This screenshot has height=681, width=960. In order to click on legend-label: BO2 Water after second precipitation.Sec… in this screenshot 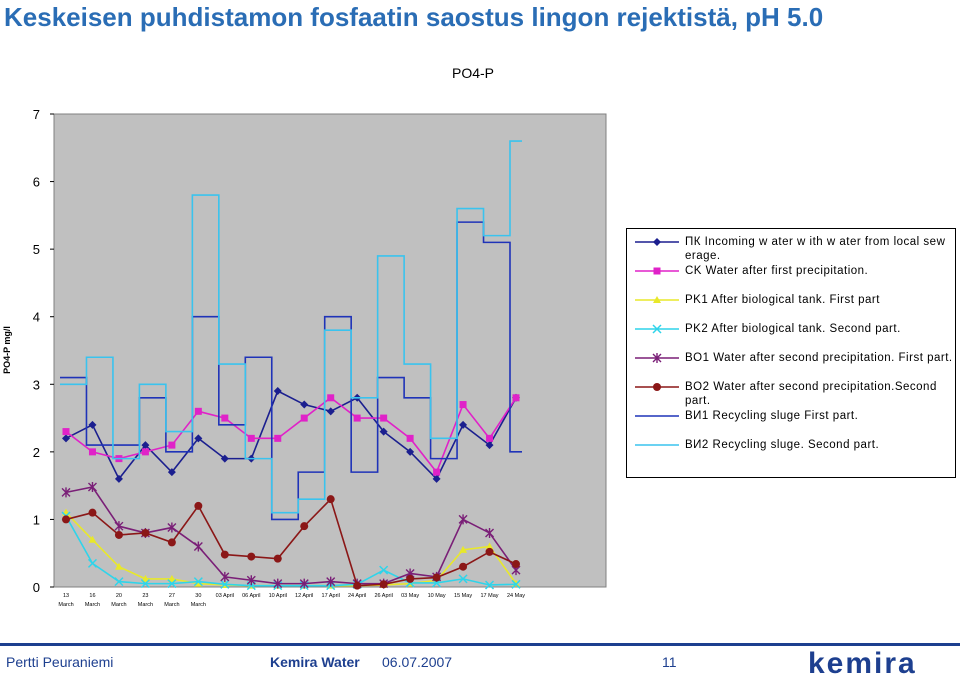, I will do `click(811, 394)`.